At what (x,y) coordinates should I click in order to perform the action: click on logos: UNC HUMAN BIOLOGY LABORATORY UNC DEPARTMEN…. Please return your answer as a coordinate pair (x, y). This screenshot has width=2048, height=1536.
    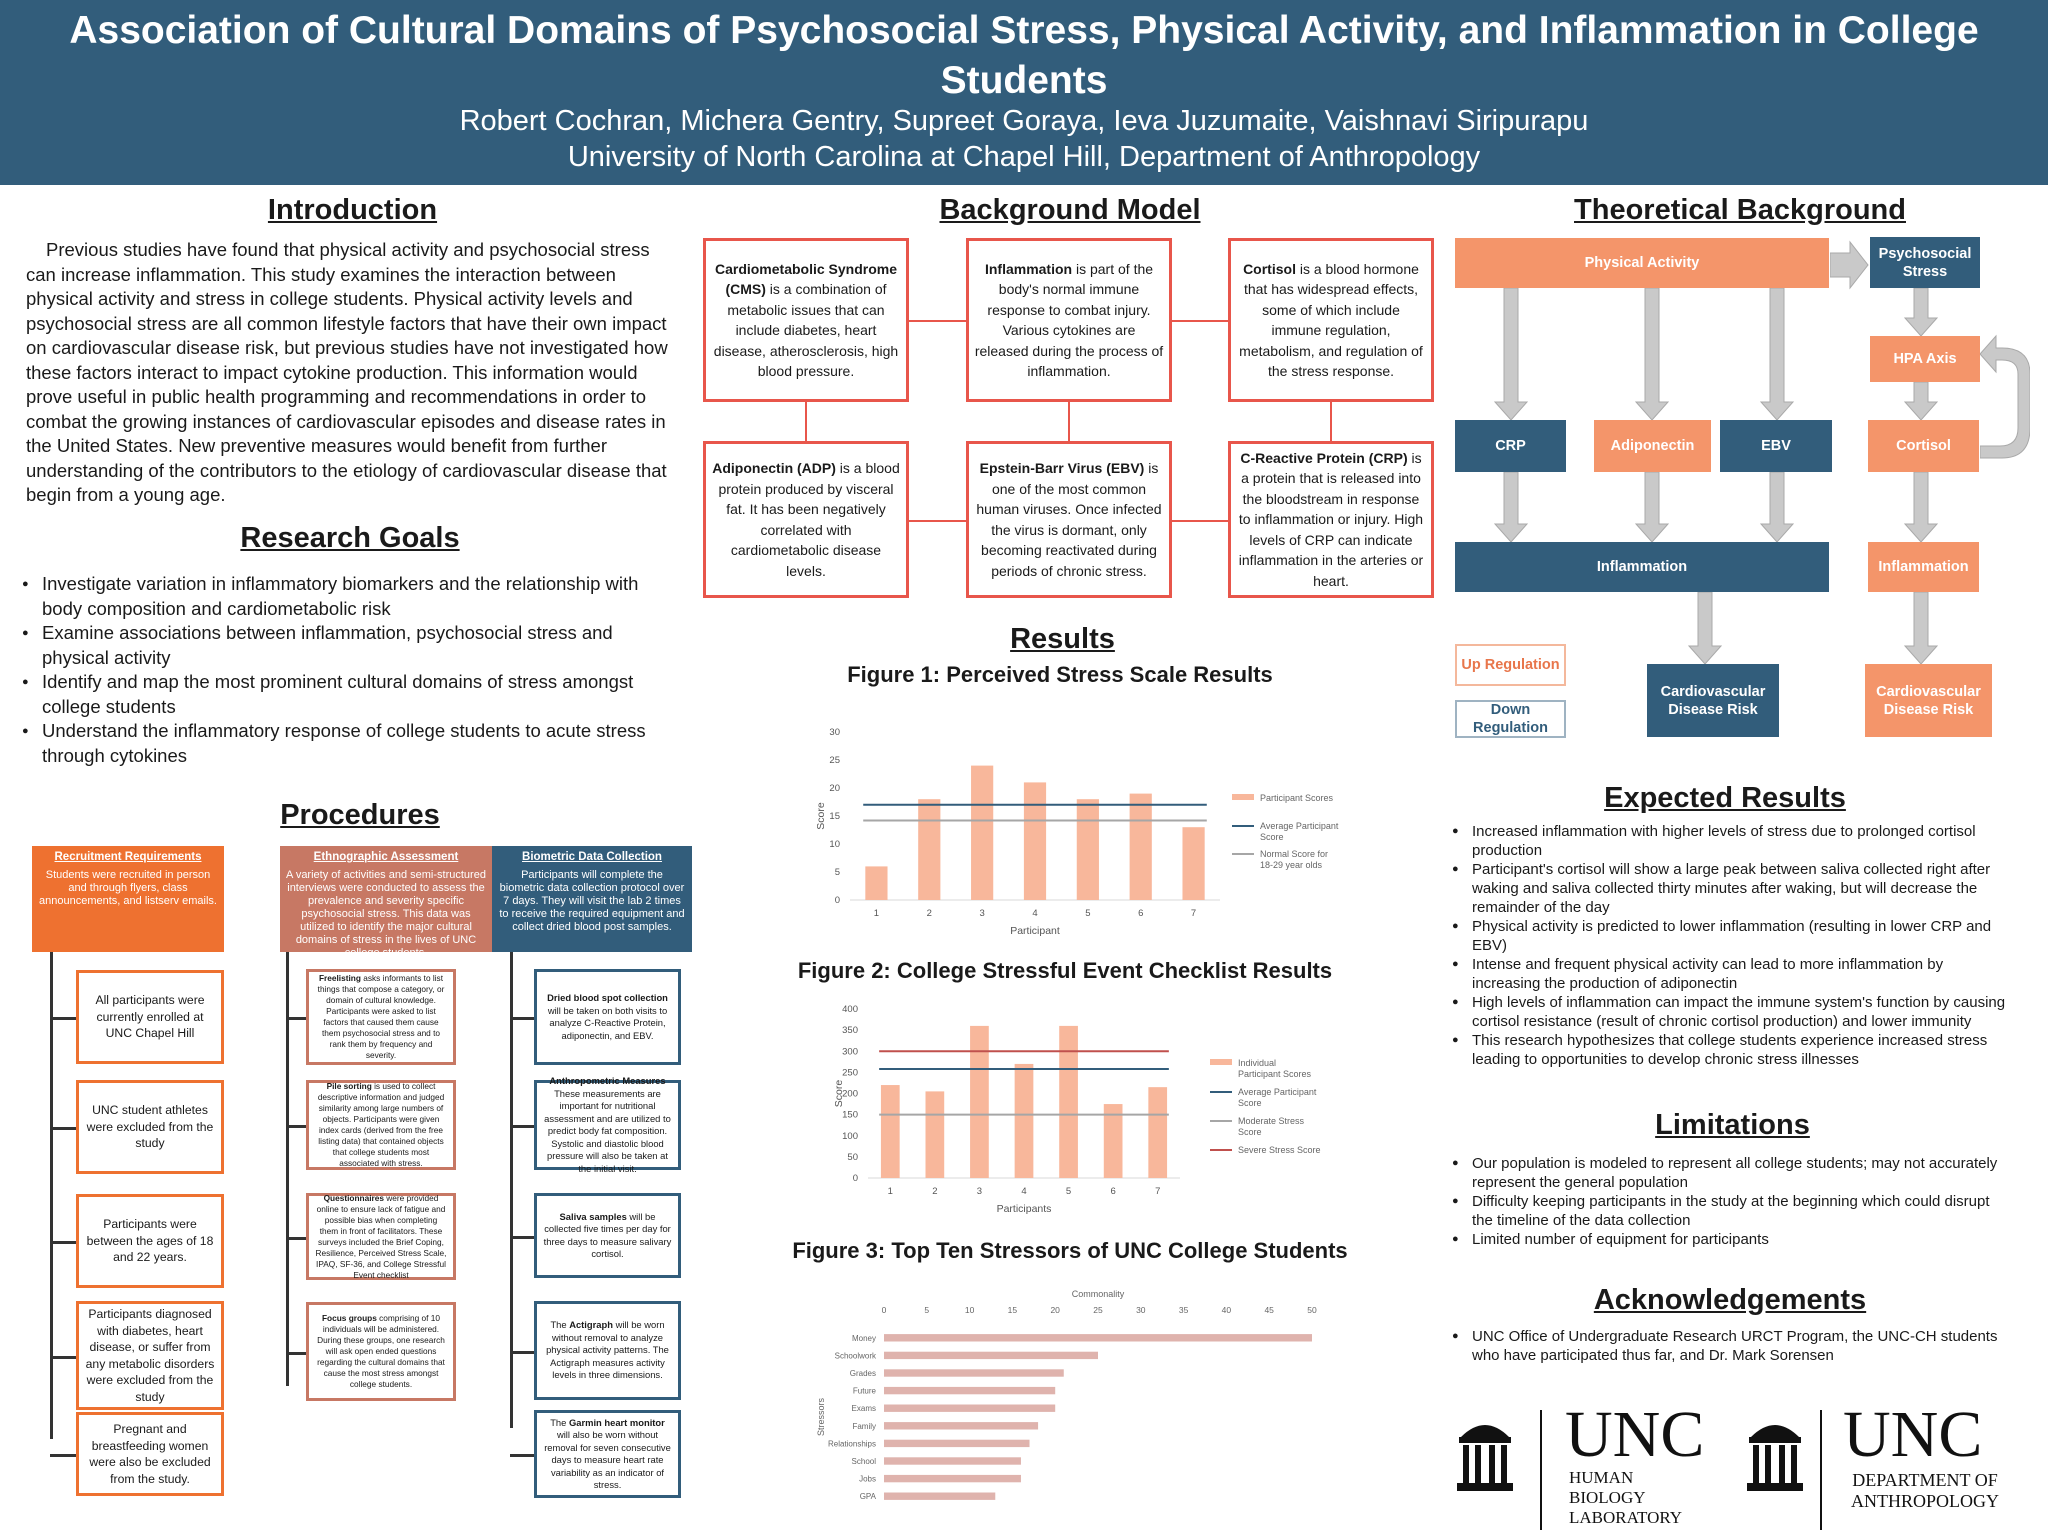
    Looking at the image, I should click on (1745, 1466).